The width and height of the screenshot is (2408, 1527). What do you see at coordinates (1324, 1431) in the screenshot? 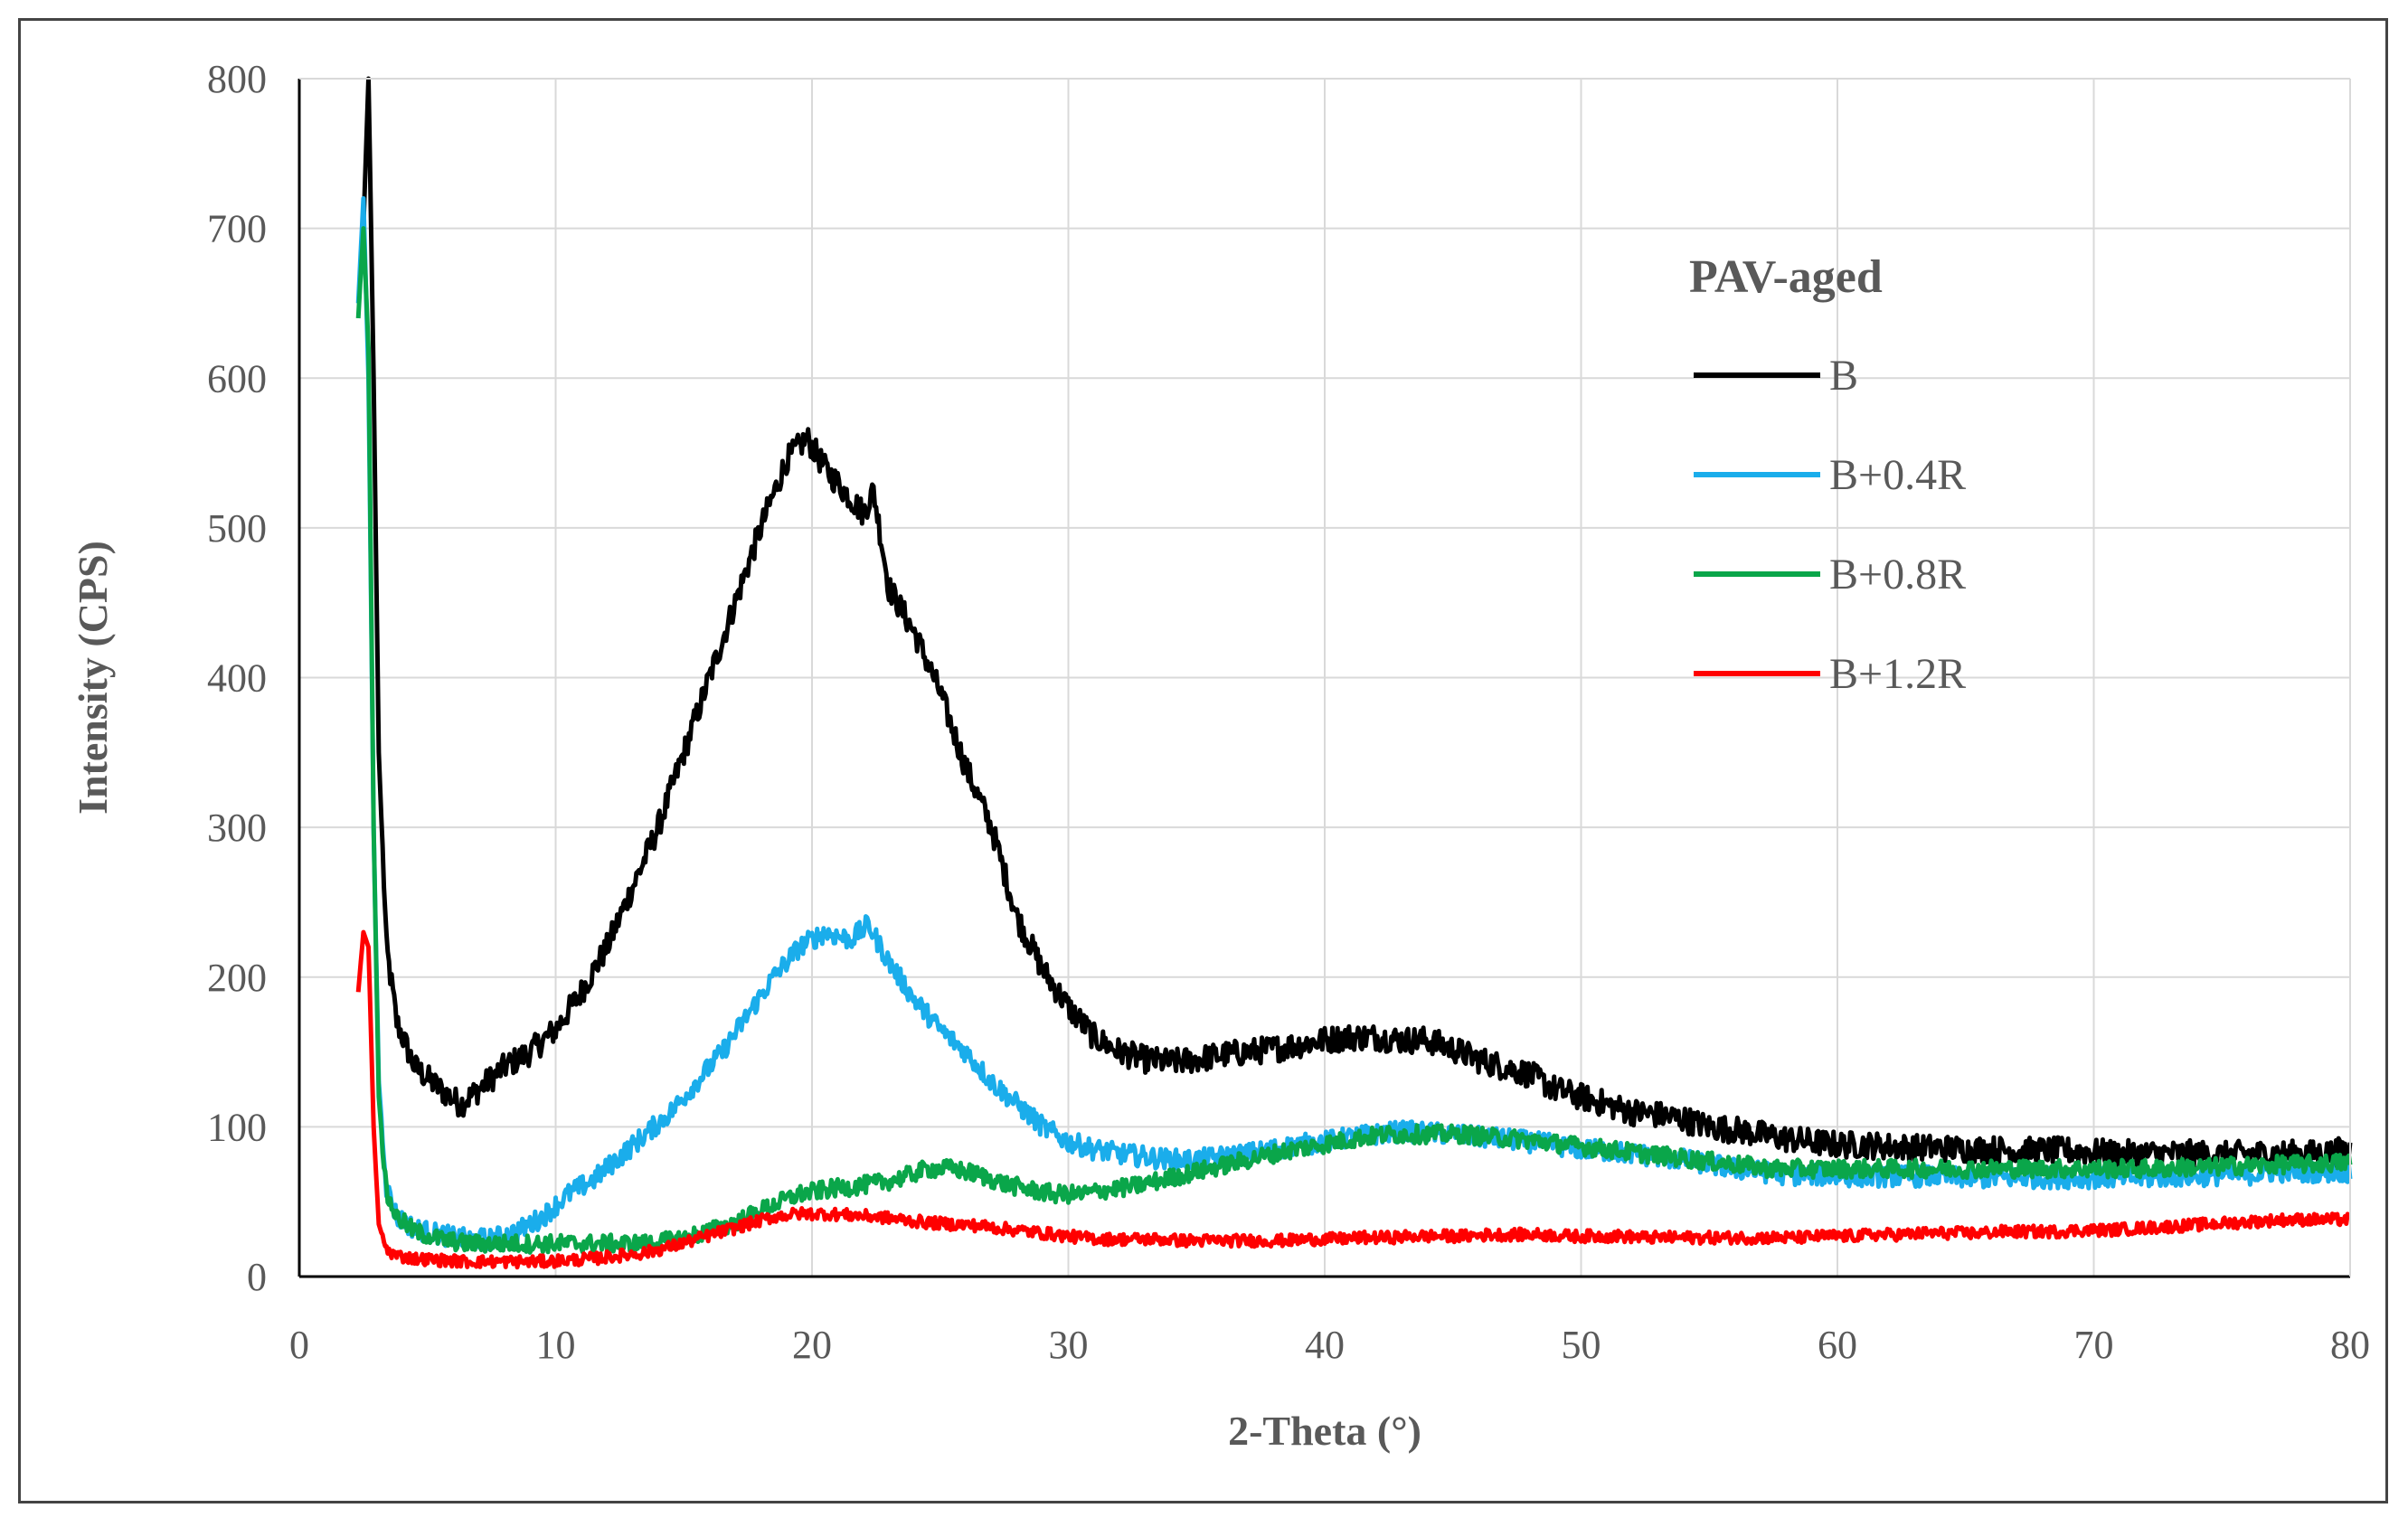
I see `x-axis-title: 2-Theta (°)` at bounding box center [1324, 1431].